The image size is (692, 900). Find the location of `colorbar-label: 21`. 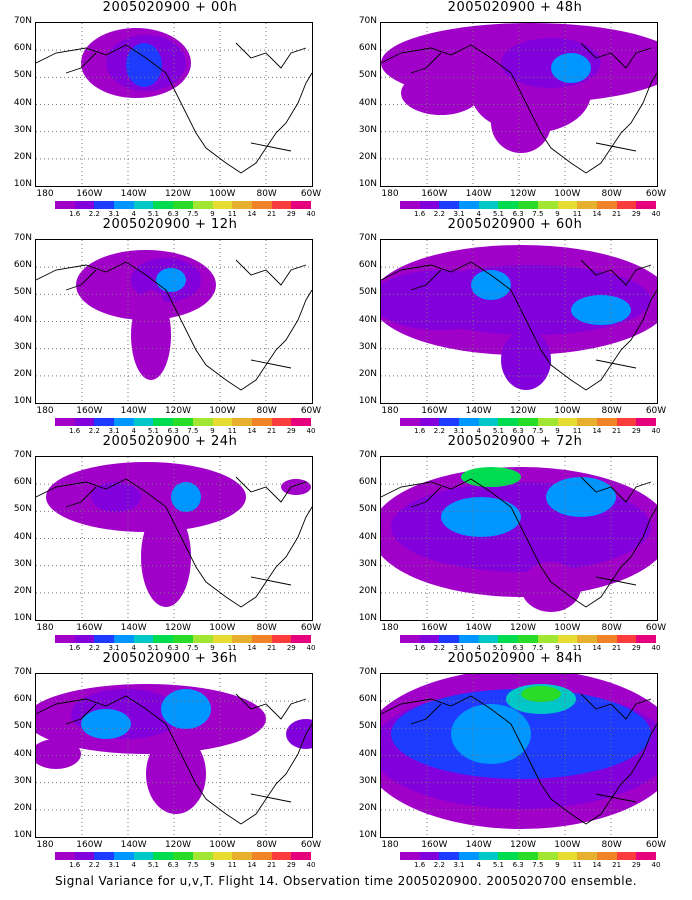

colorbar-label: 21 is located at coordinates (272, 431).